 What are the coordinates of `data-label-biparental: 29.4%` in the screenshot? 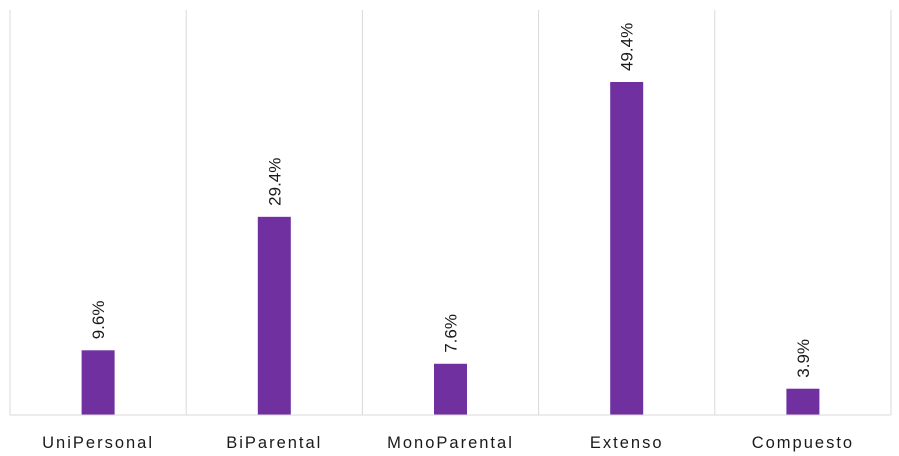 It's located at (274, 182).